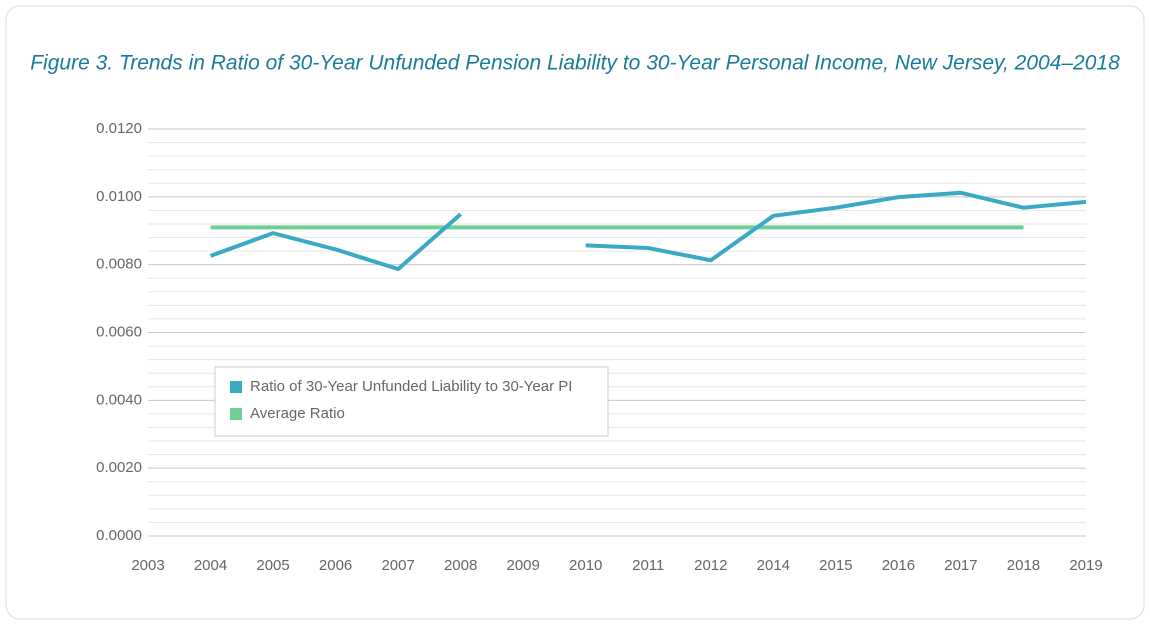 The width and height of the screenshot is (1150, 625). Describe the element at coordinates (710, 565) in the screenshot. I see `x-tick-label: 2012` at that location.